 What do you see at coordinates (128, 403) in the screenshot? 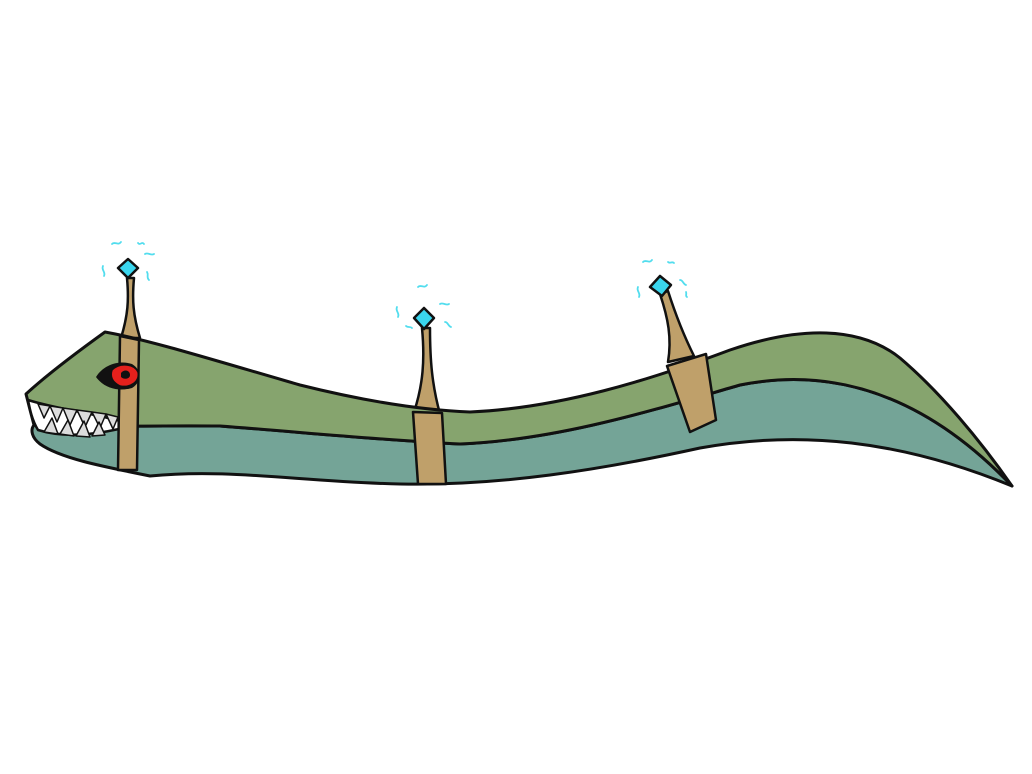
I see `band-head` at bounding box center [128, 403].